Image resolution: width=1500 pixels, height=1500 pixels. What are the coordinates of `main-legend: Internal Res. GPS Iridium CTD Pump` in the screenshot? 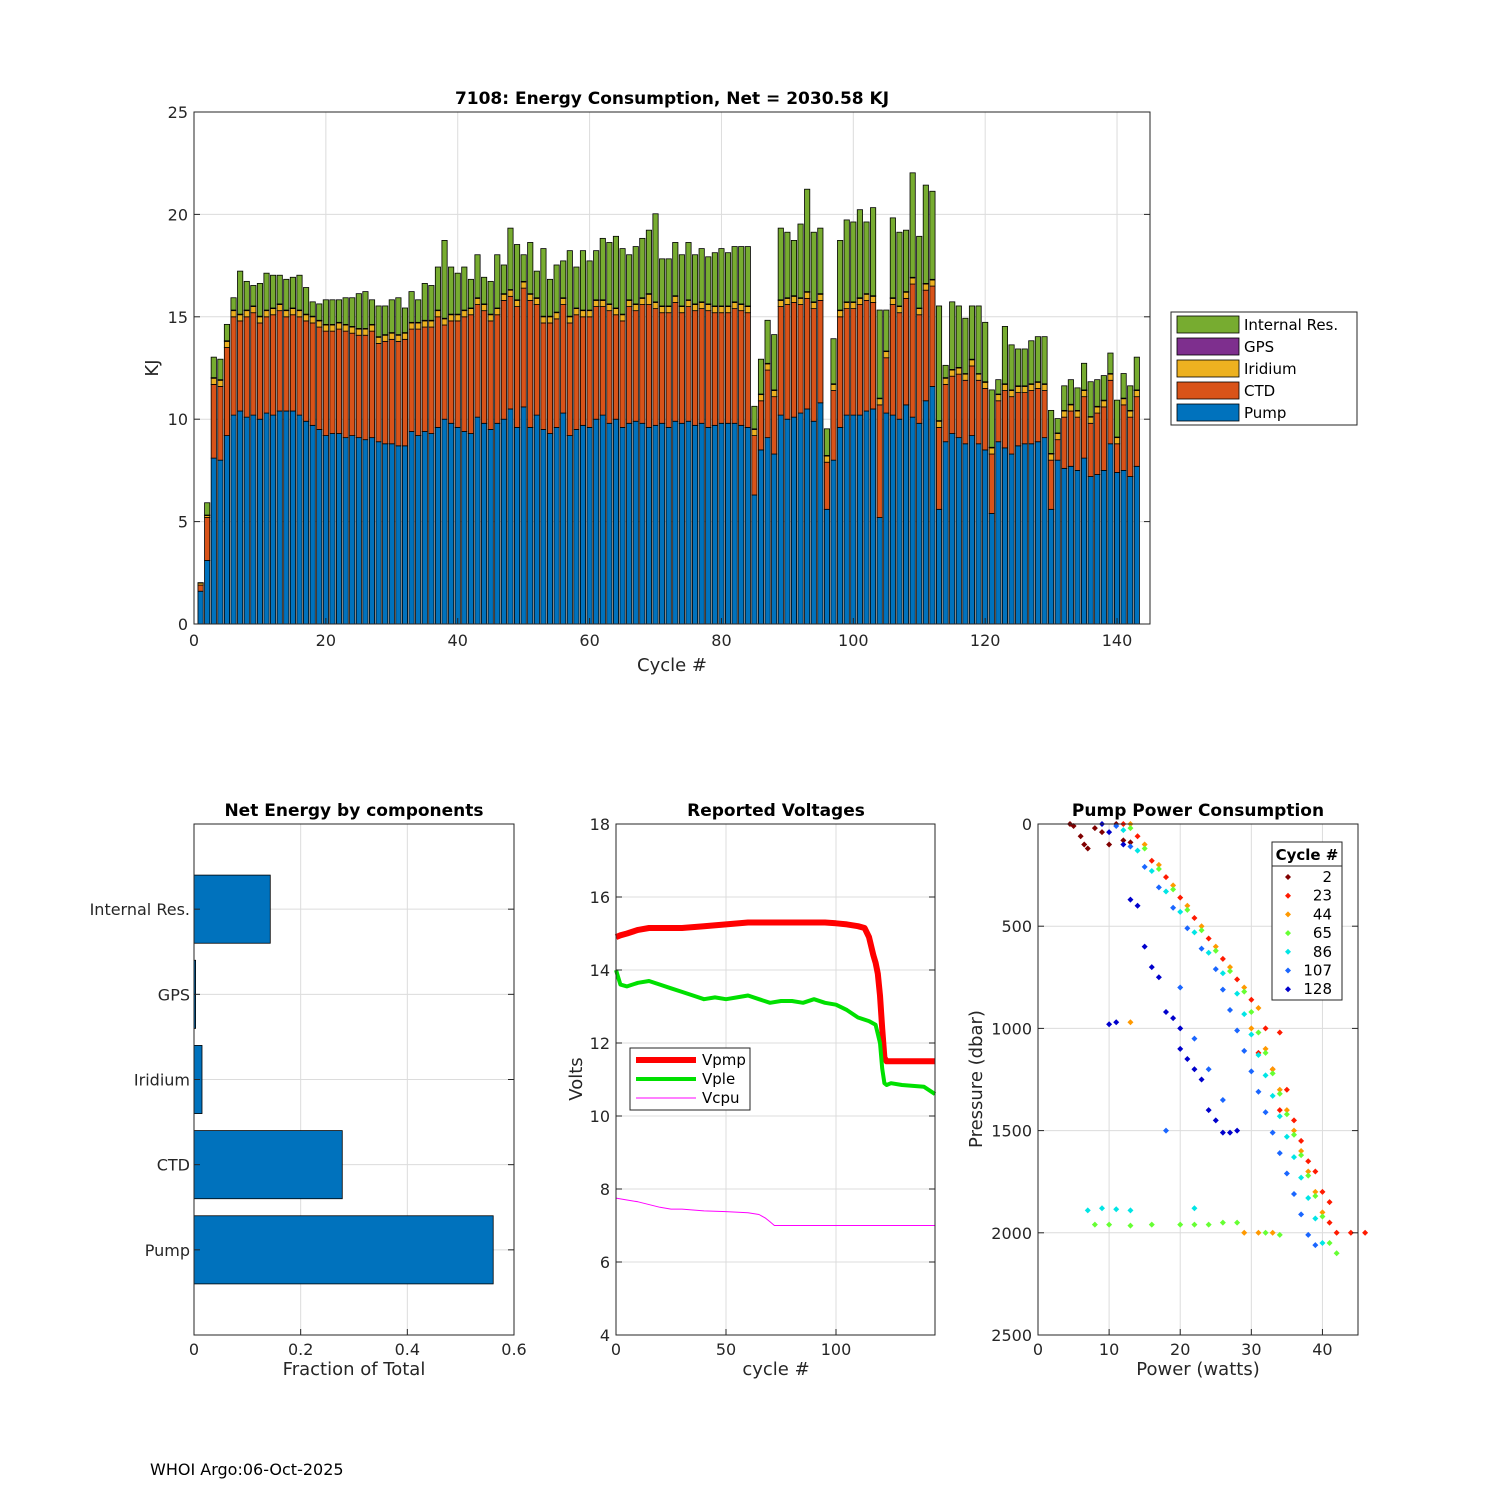 It's located at (1264, 368).